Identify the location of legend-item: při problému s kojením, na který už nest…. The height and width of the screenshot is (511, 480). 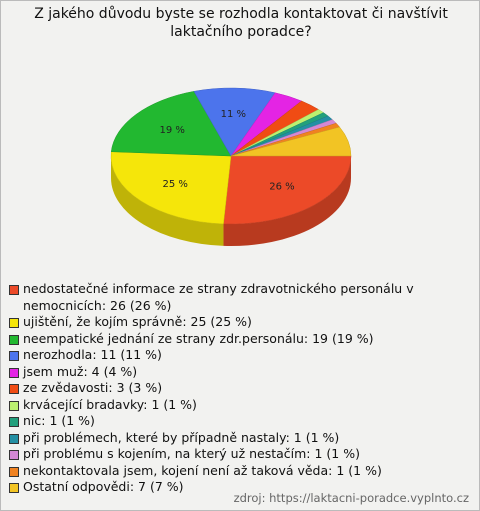
(242, 454).